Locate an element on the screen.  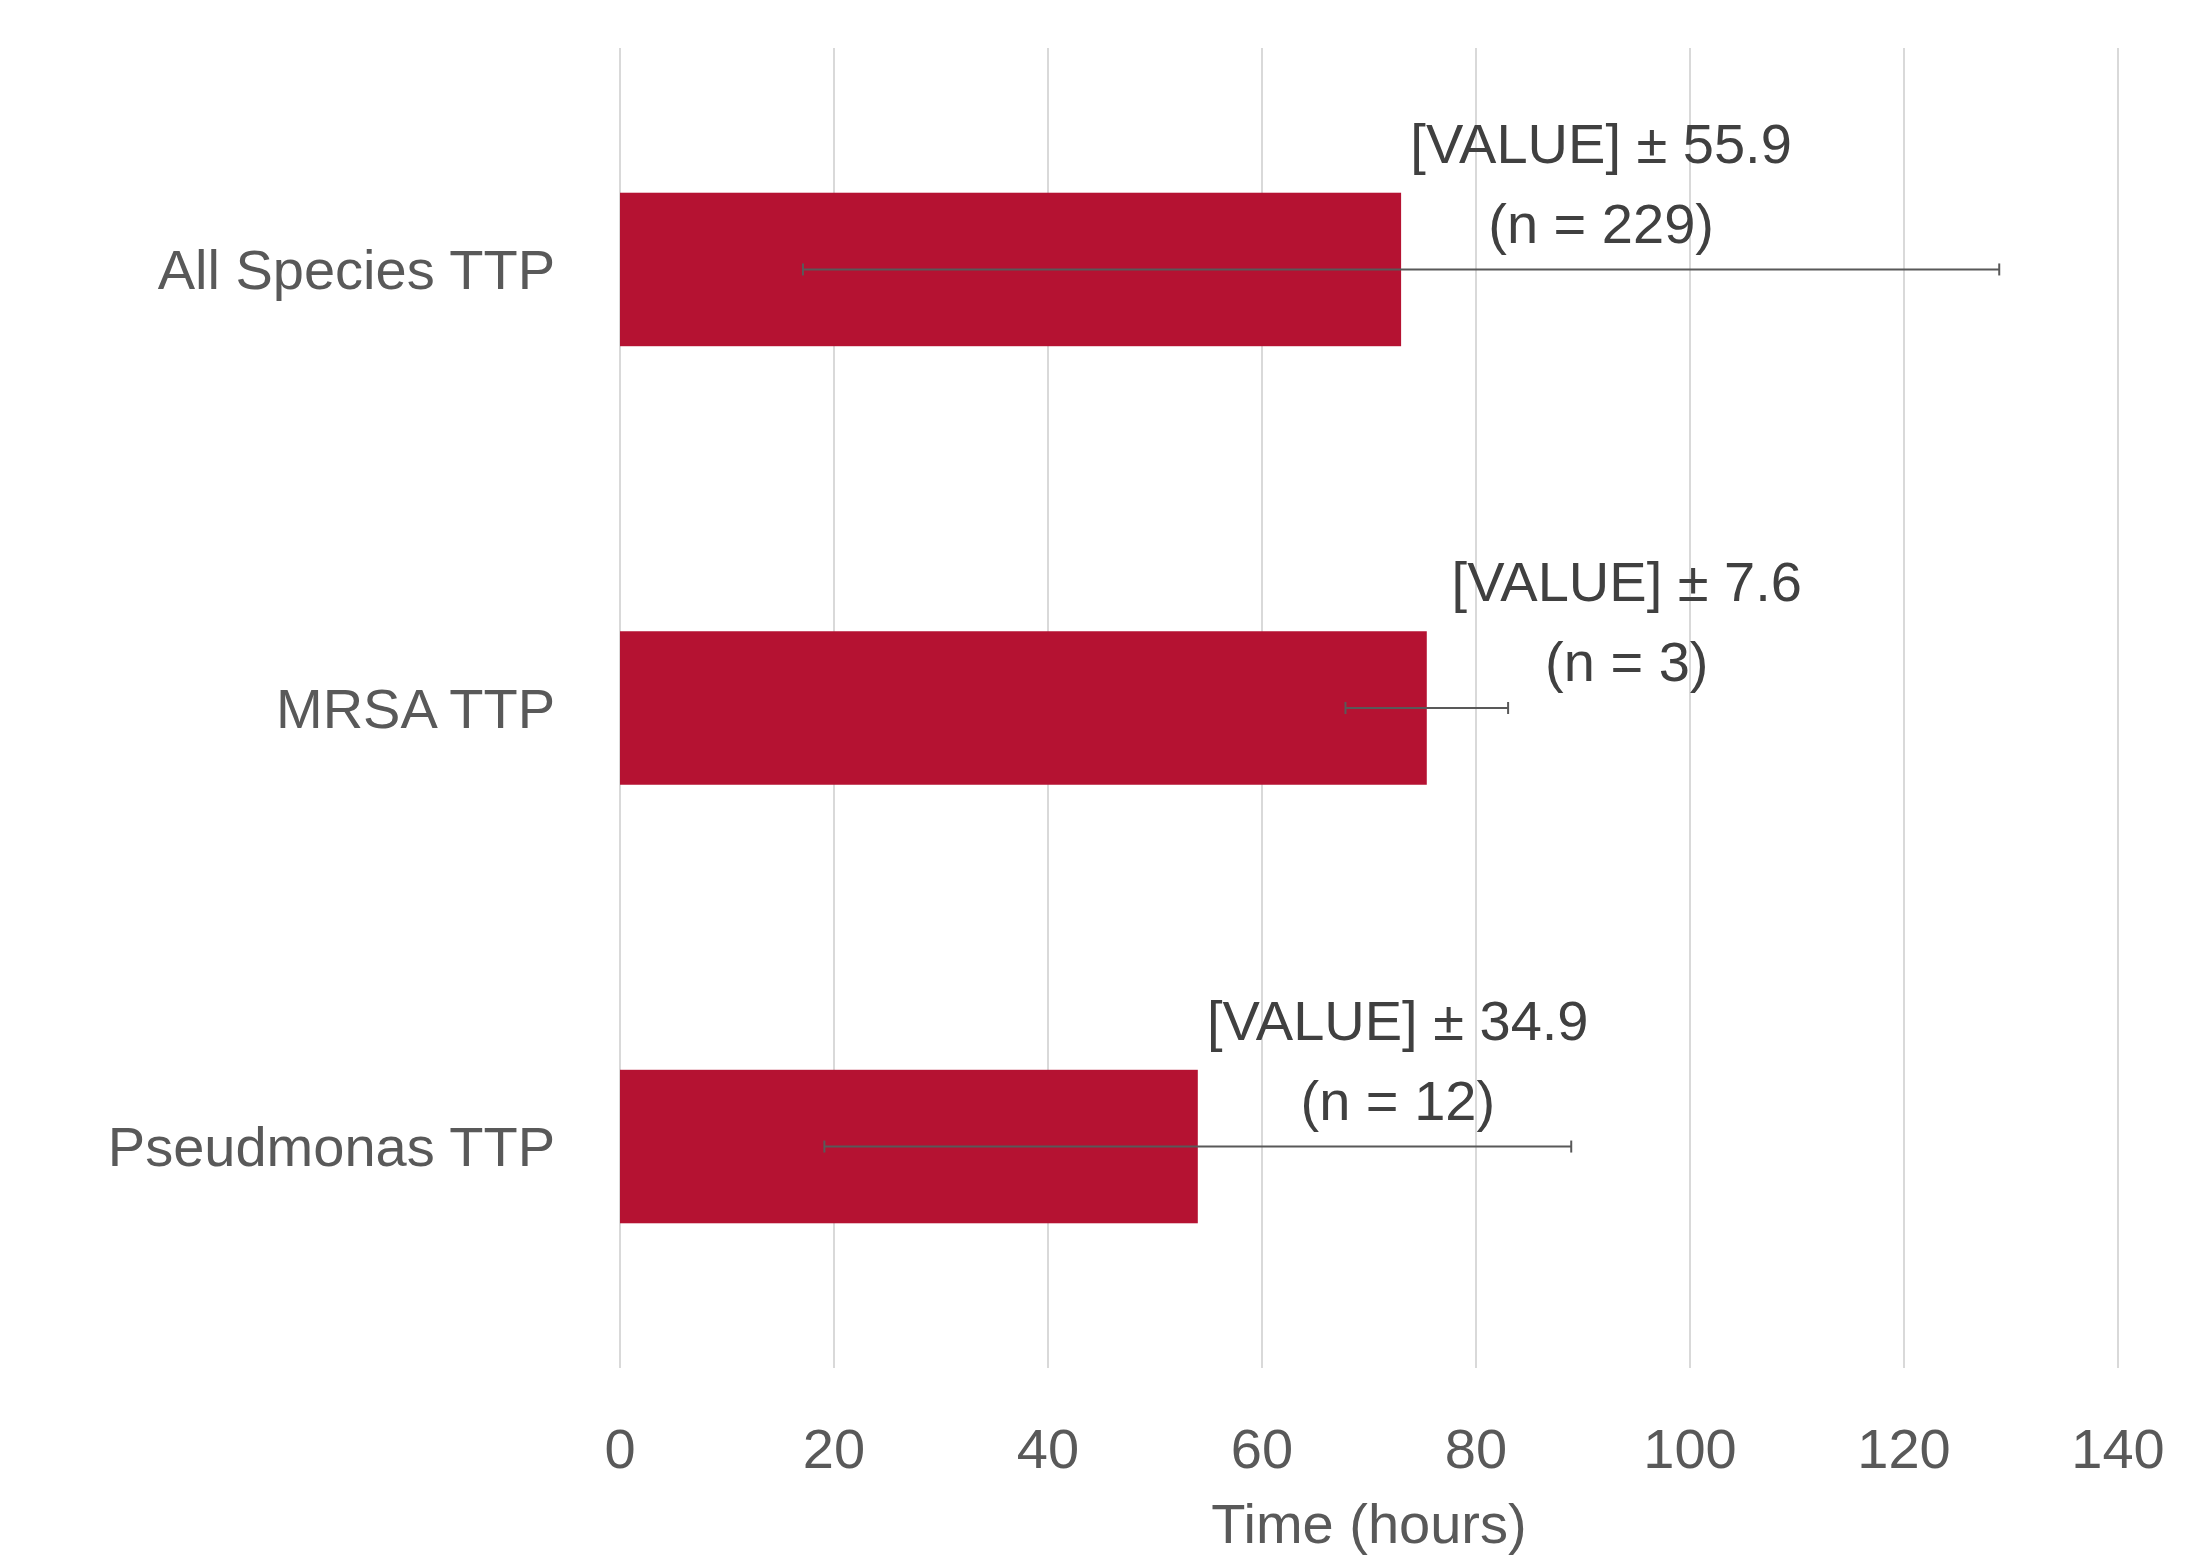
x-tick-label: 140 is located at coordinates (2118, 1448).